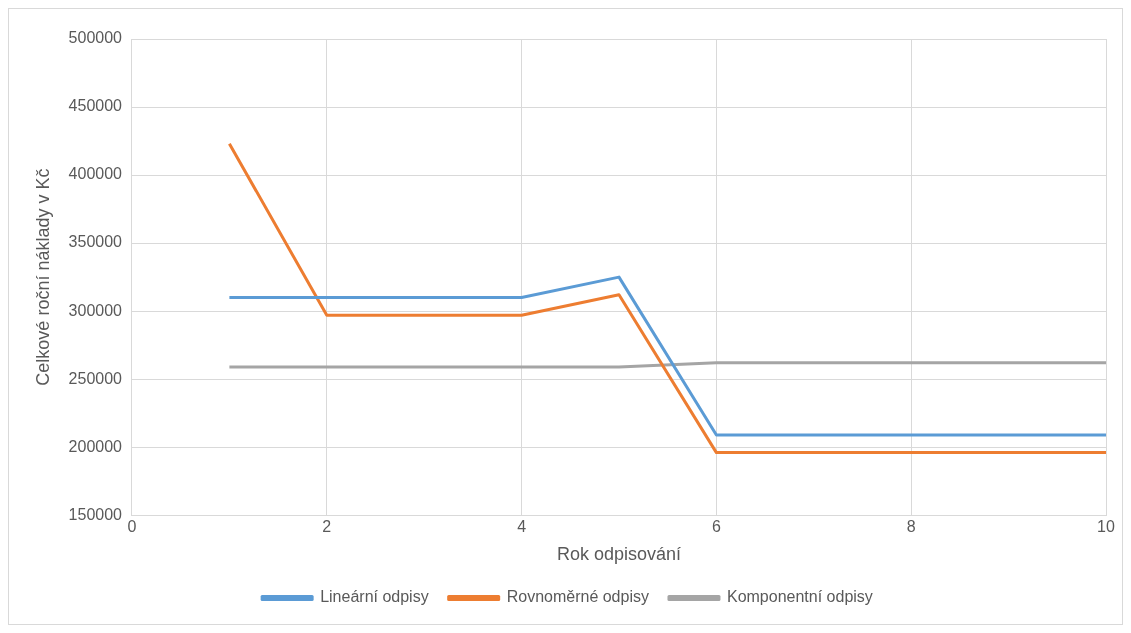 This screenshot has width=1131, height=633. Describe the element at coordinates (911, 527) in the screenshot. I see `x-tick-label: 8` at that location.